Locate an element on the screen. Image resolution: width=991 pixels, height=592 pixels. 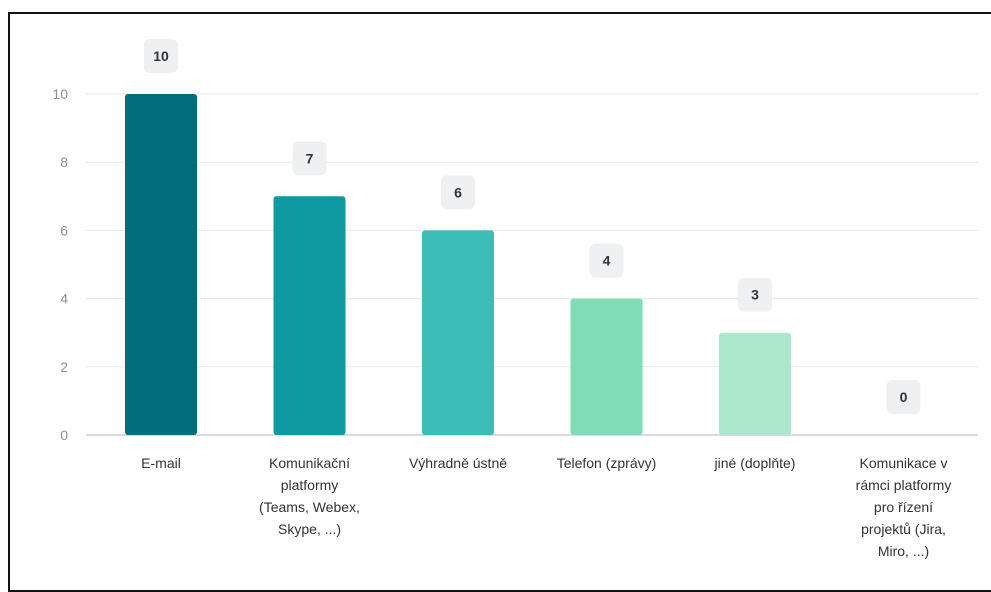
category-label-line: projektů (Jira, is located at coordinates (903, 529).